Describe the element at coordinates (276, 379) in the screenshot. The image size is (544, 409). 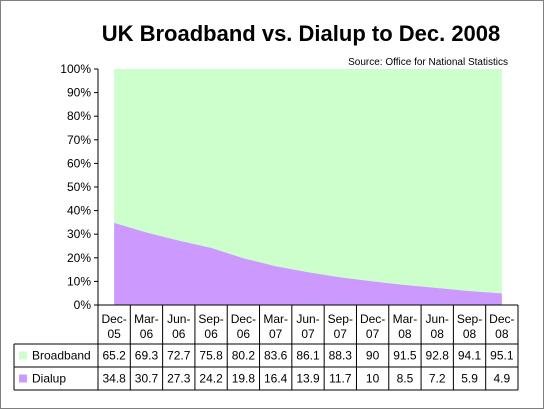
I see `data-label-dialup: 16.4` at that location.